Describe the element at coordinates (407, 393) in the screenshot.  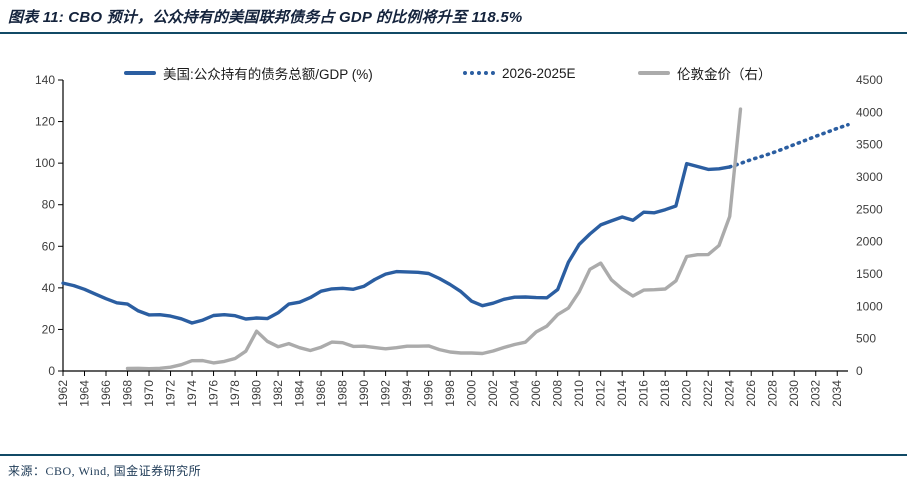
I see `svg-text: 1994` at that location.